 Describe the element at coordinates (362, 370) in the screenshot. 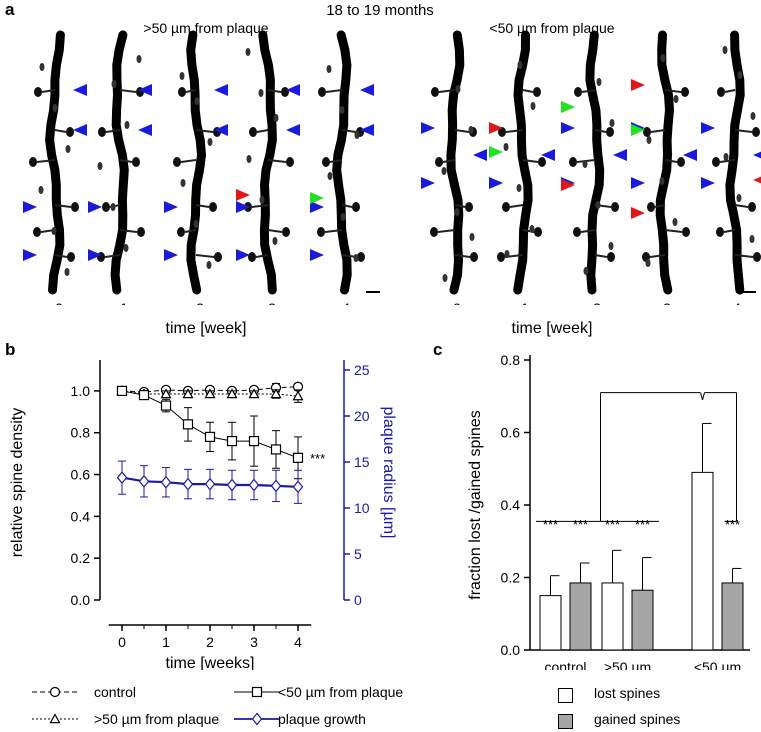

I see `y2-tick-label: 25` at that location.